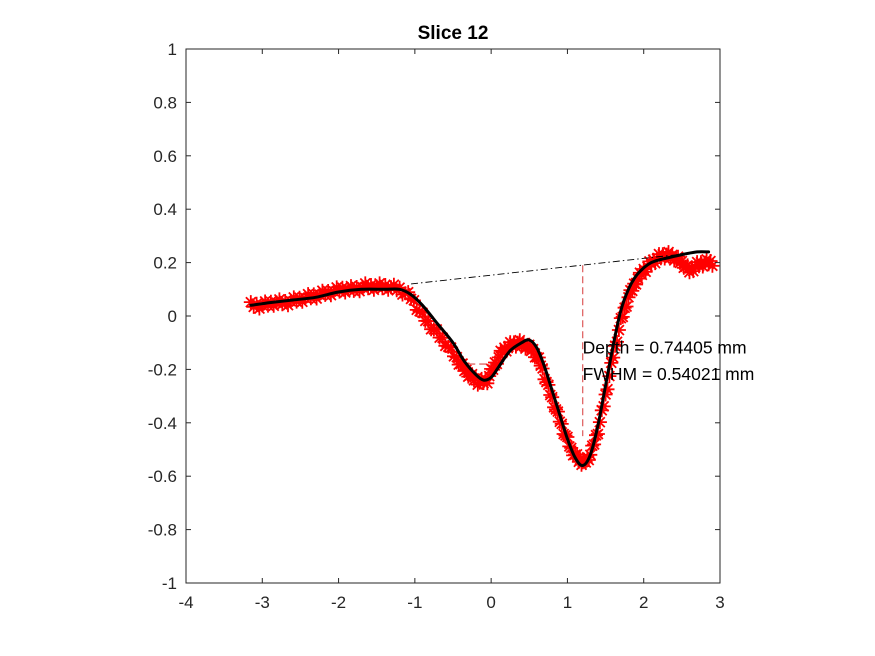  Describe the element at coordinates (162, 369) in the screenshot. I see `y-tick-label: -0.2` at that location.